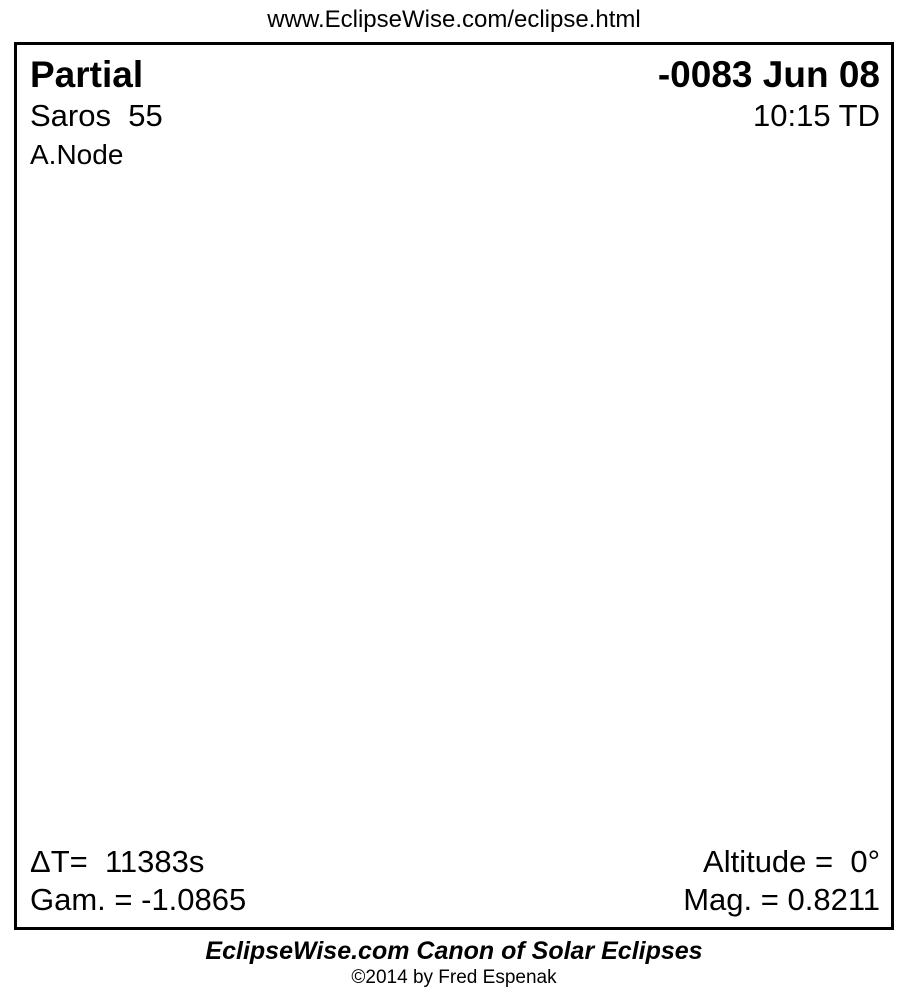 This screenshot has height=1004, width=908. What do you see at coordinates (138, 899) in the screenshot?
I see `gamma-label: Gam. = -1.0865` at bounding box center [138, 899].